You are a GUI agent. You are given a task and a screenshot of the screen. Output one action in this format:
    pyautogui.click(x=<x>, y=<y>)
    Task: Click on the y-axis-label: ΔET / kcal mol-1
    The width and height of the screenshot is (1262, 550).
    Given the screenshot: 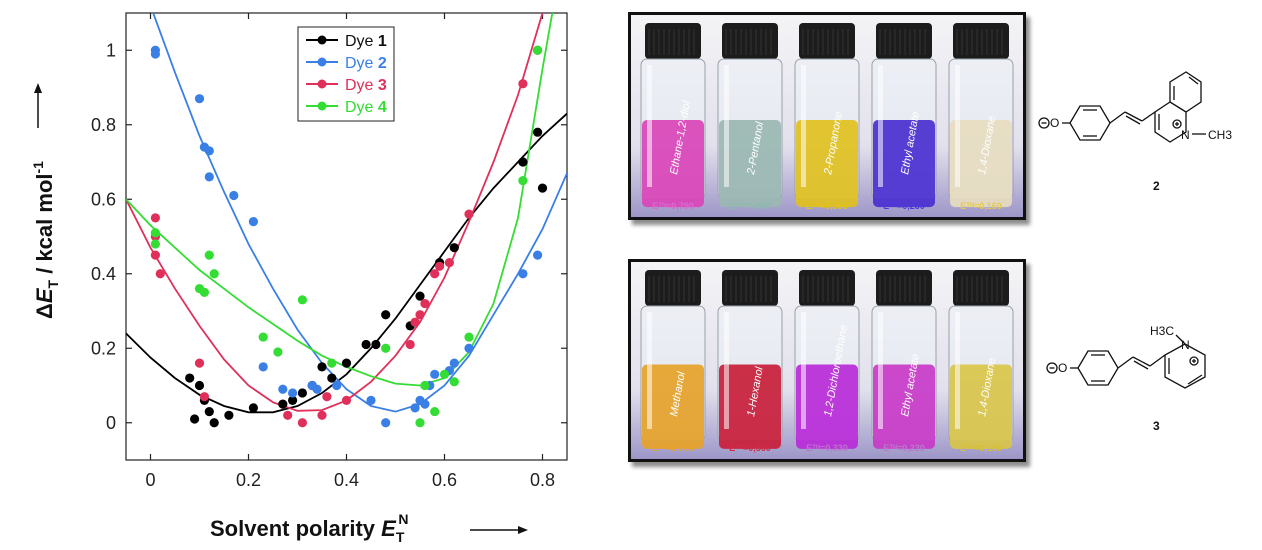 What is the action you would take?
    pyautogui.click(x=45, y=240)
    